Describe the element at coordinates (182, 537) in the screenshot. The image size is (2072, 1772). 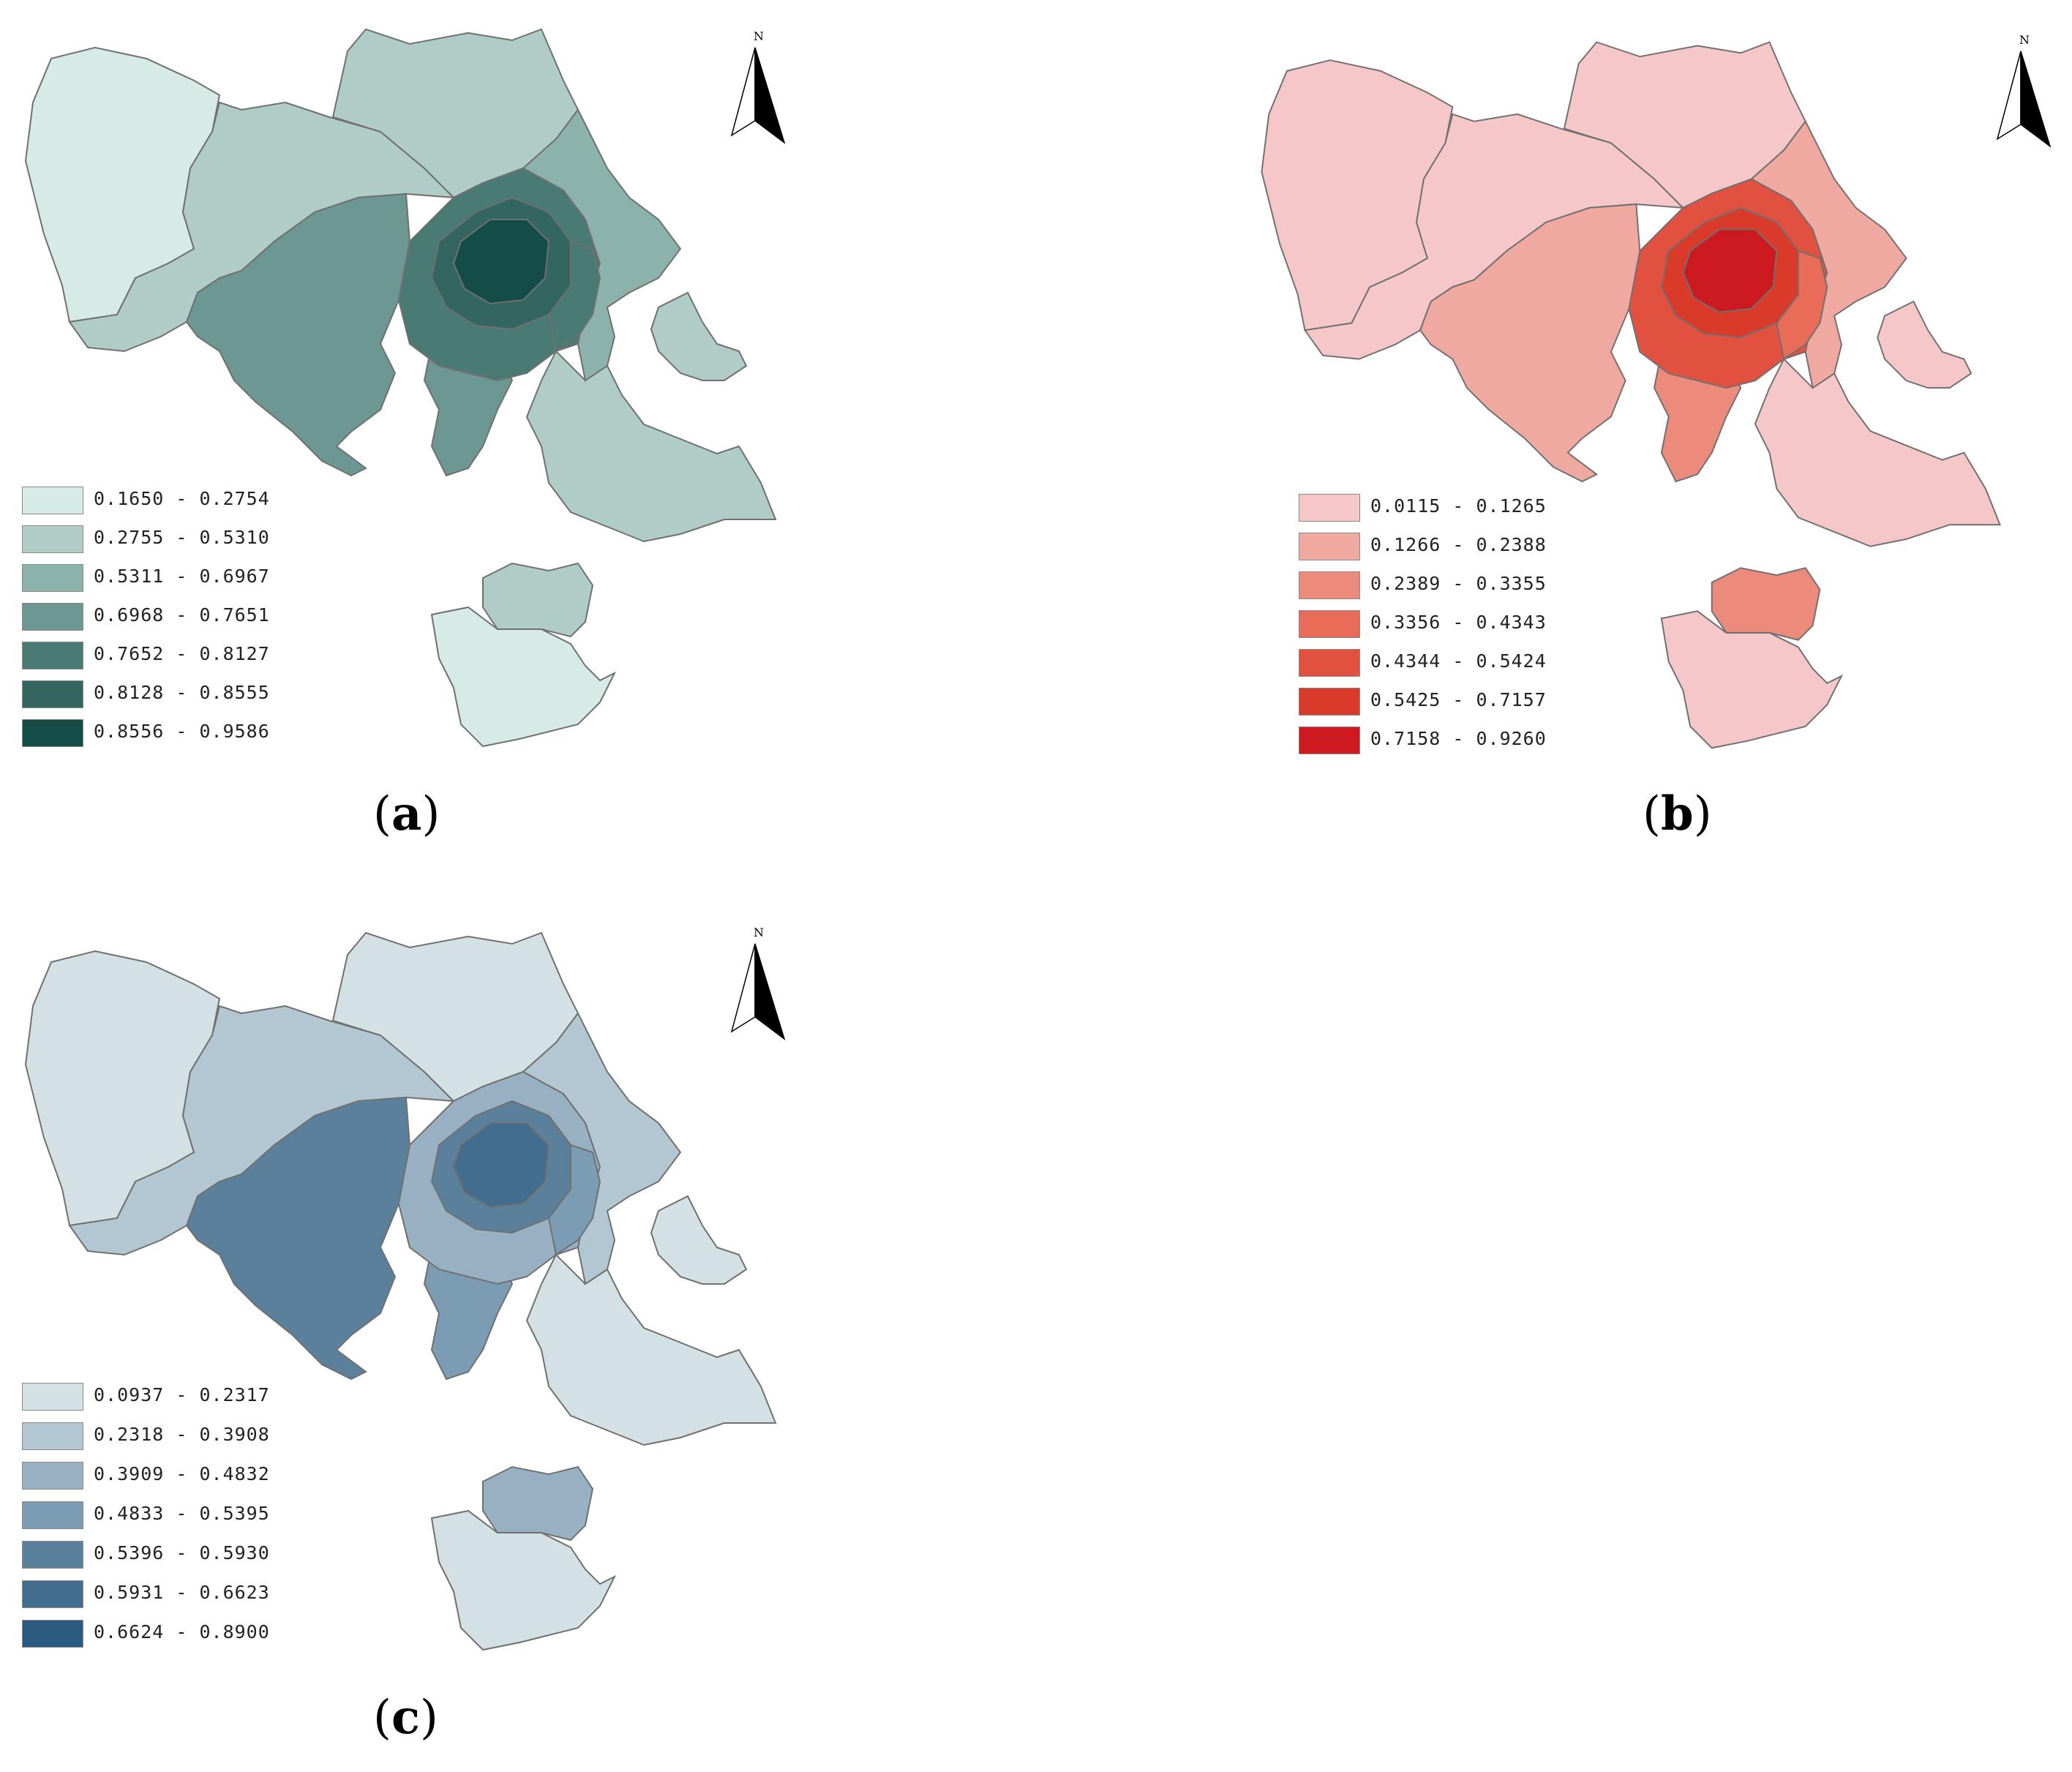
I see `legend-label: 0.2755 - 0.5310` at that location.